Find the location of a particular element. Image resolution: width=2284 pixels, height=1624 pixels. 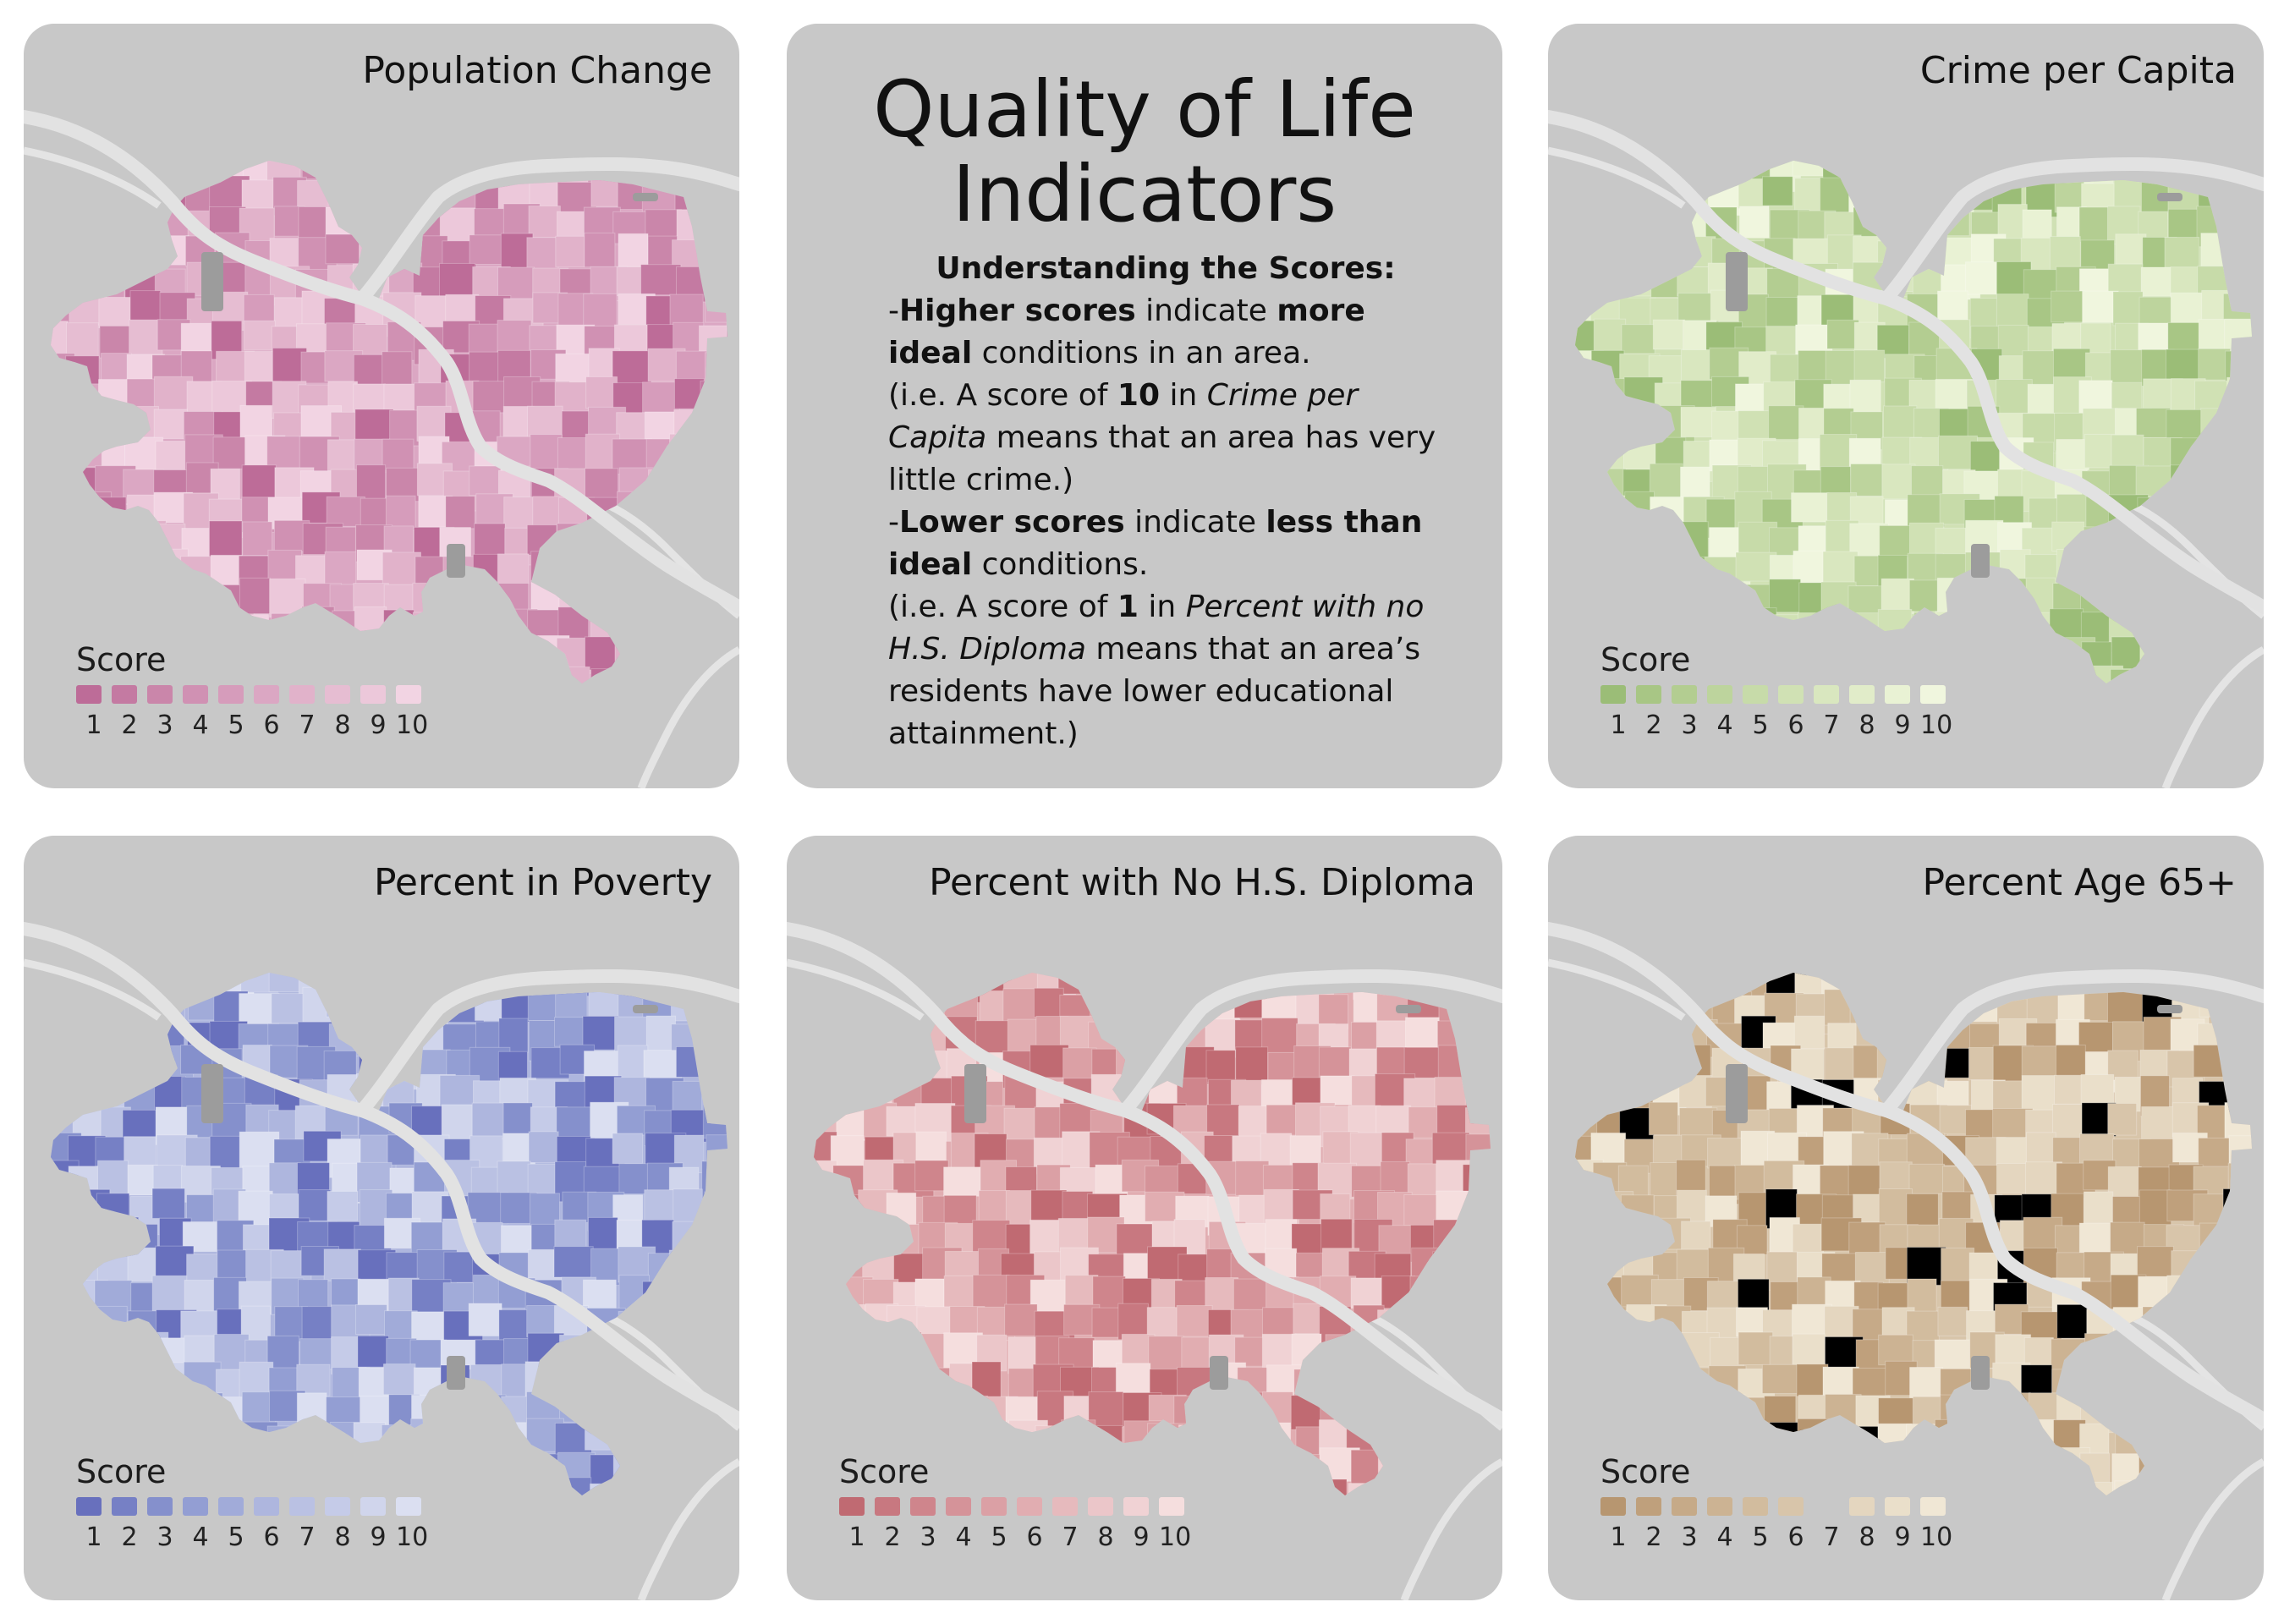

census-tracts is located at coordinates (395, 422).